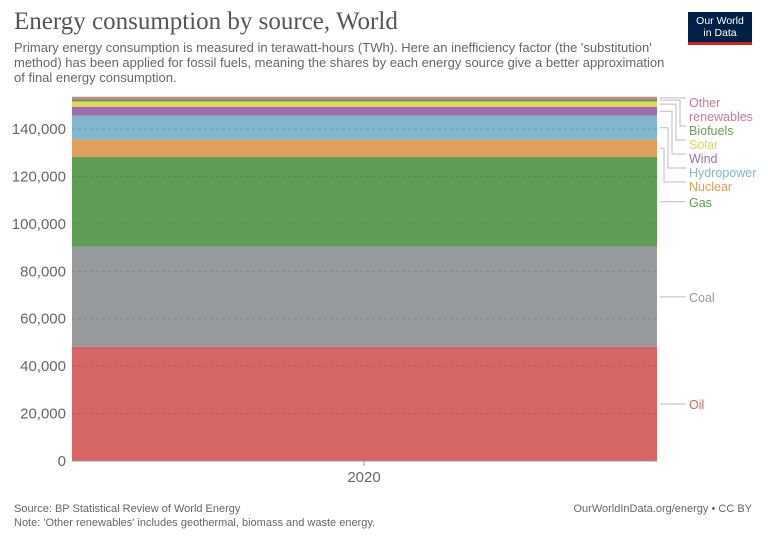 The width and height of the screenshot is (768, 542). I want to click on logo-line1: Our World, so click(720, 21).